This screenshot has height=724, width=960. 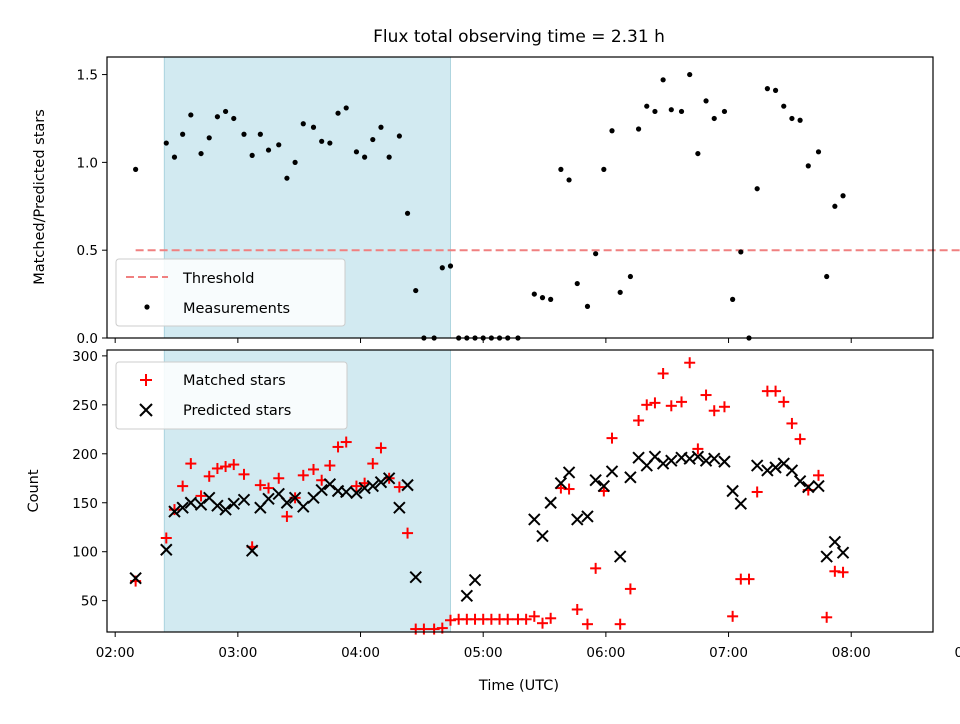 I want to click on count-legend: Matched stars Predicted stars, so click(x=231, y=395).